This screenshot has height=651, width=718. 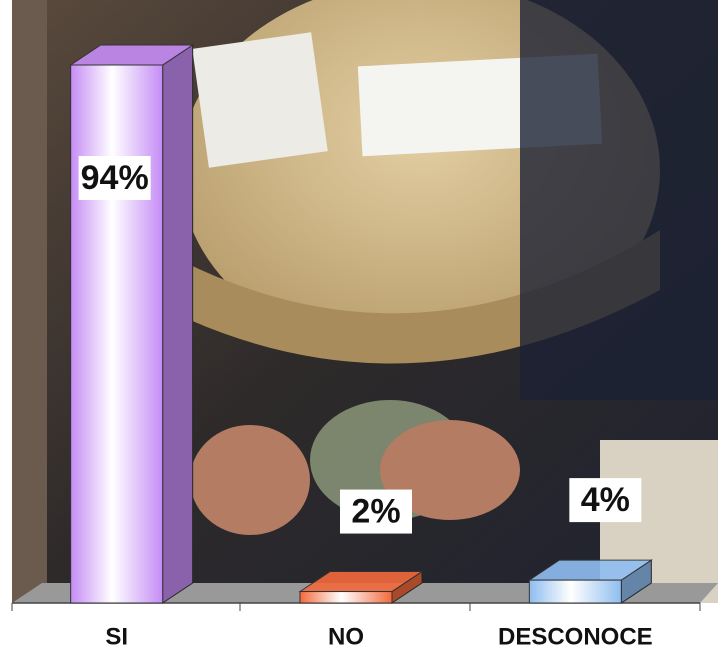 I want to click on bar-side, so click(x=178, y=324).